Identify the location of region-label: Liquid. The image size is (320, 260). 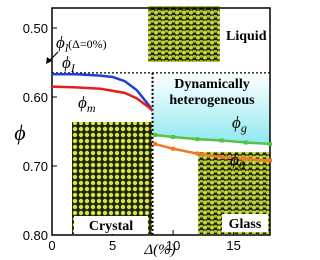
(246, 36).